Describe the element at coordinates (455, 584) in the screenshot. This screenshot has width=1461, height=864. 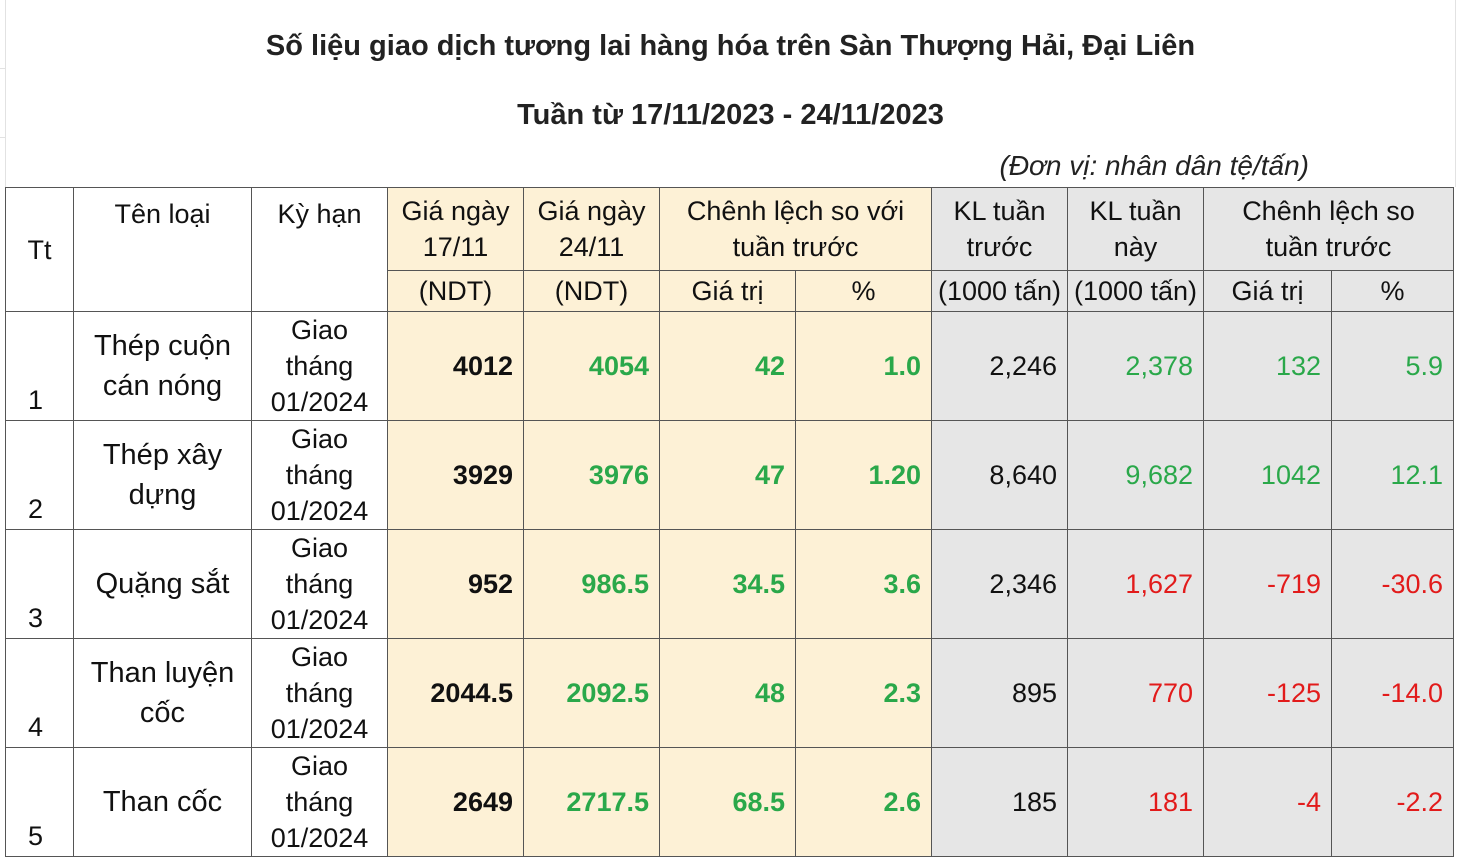
I see `cell-price-1711: 952` at that location.